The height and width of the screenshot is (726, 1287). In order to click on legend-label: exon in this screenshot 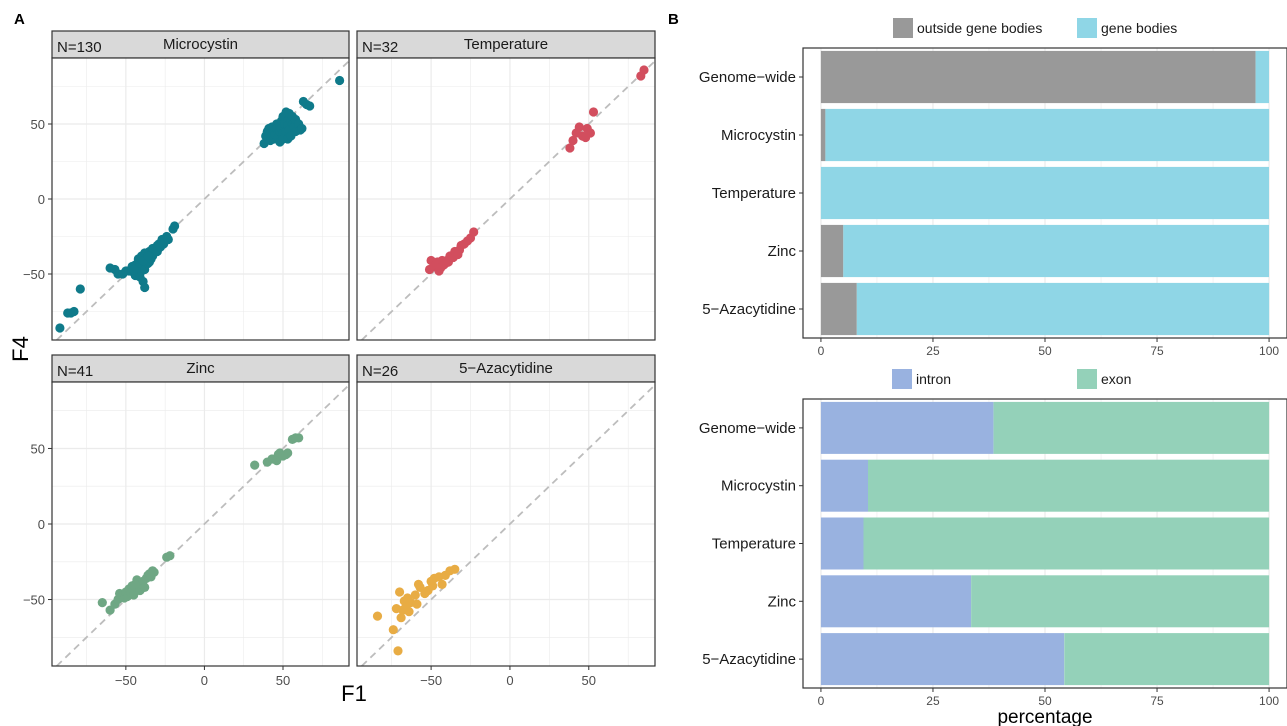, I will do `click(1116, 379)`.